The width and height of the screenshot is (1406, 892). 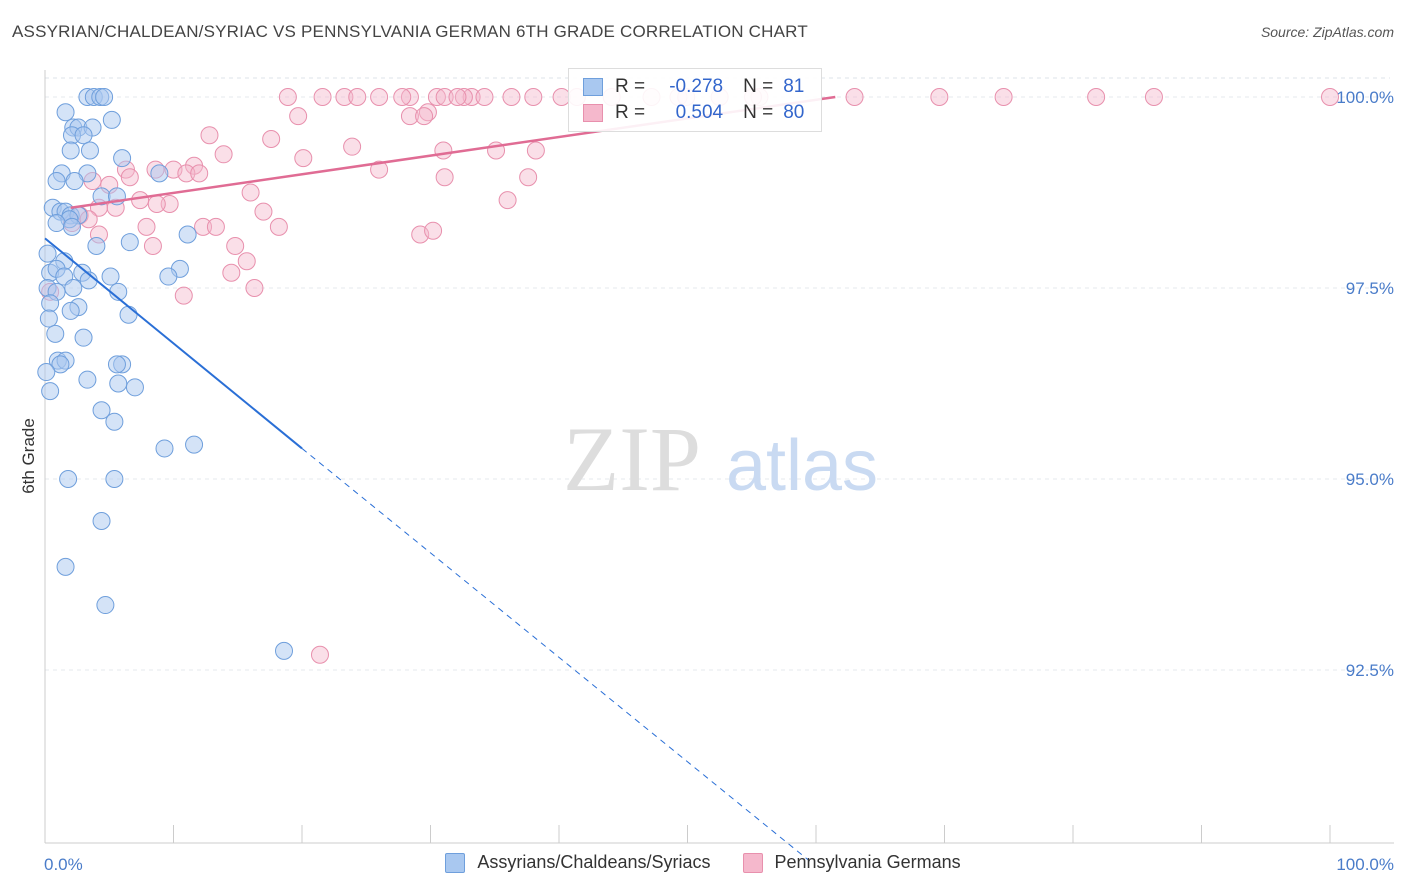 What do you see at coordinates (594, 862) in the screenshot?
I see `legend-label-assyrian: Assyrians/Chaldeans/Syriacs` at bounding box center [594, 862].